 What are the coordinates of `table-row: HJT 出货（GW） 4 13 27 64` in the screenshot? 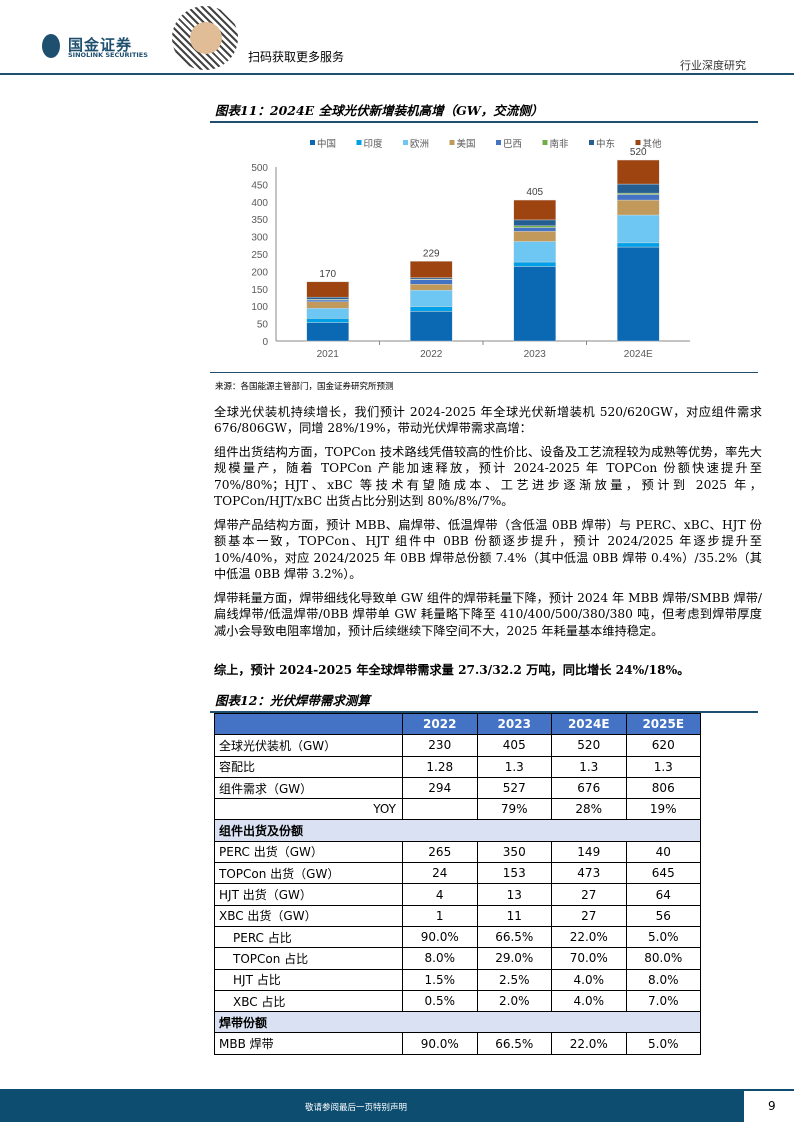 It's located at (457, 894).